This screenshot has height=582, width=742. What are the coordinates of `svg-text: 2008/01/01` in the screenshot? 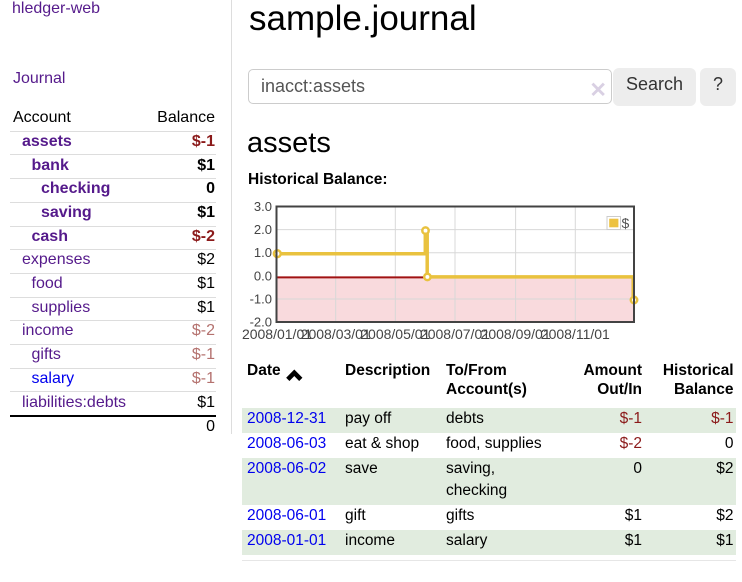 It's located at (277, 334).